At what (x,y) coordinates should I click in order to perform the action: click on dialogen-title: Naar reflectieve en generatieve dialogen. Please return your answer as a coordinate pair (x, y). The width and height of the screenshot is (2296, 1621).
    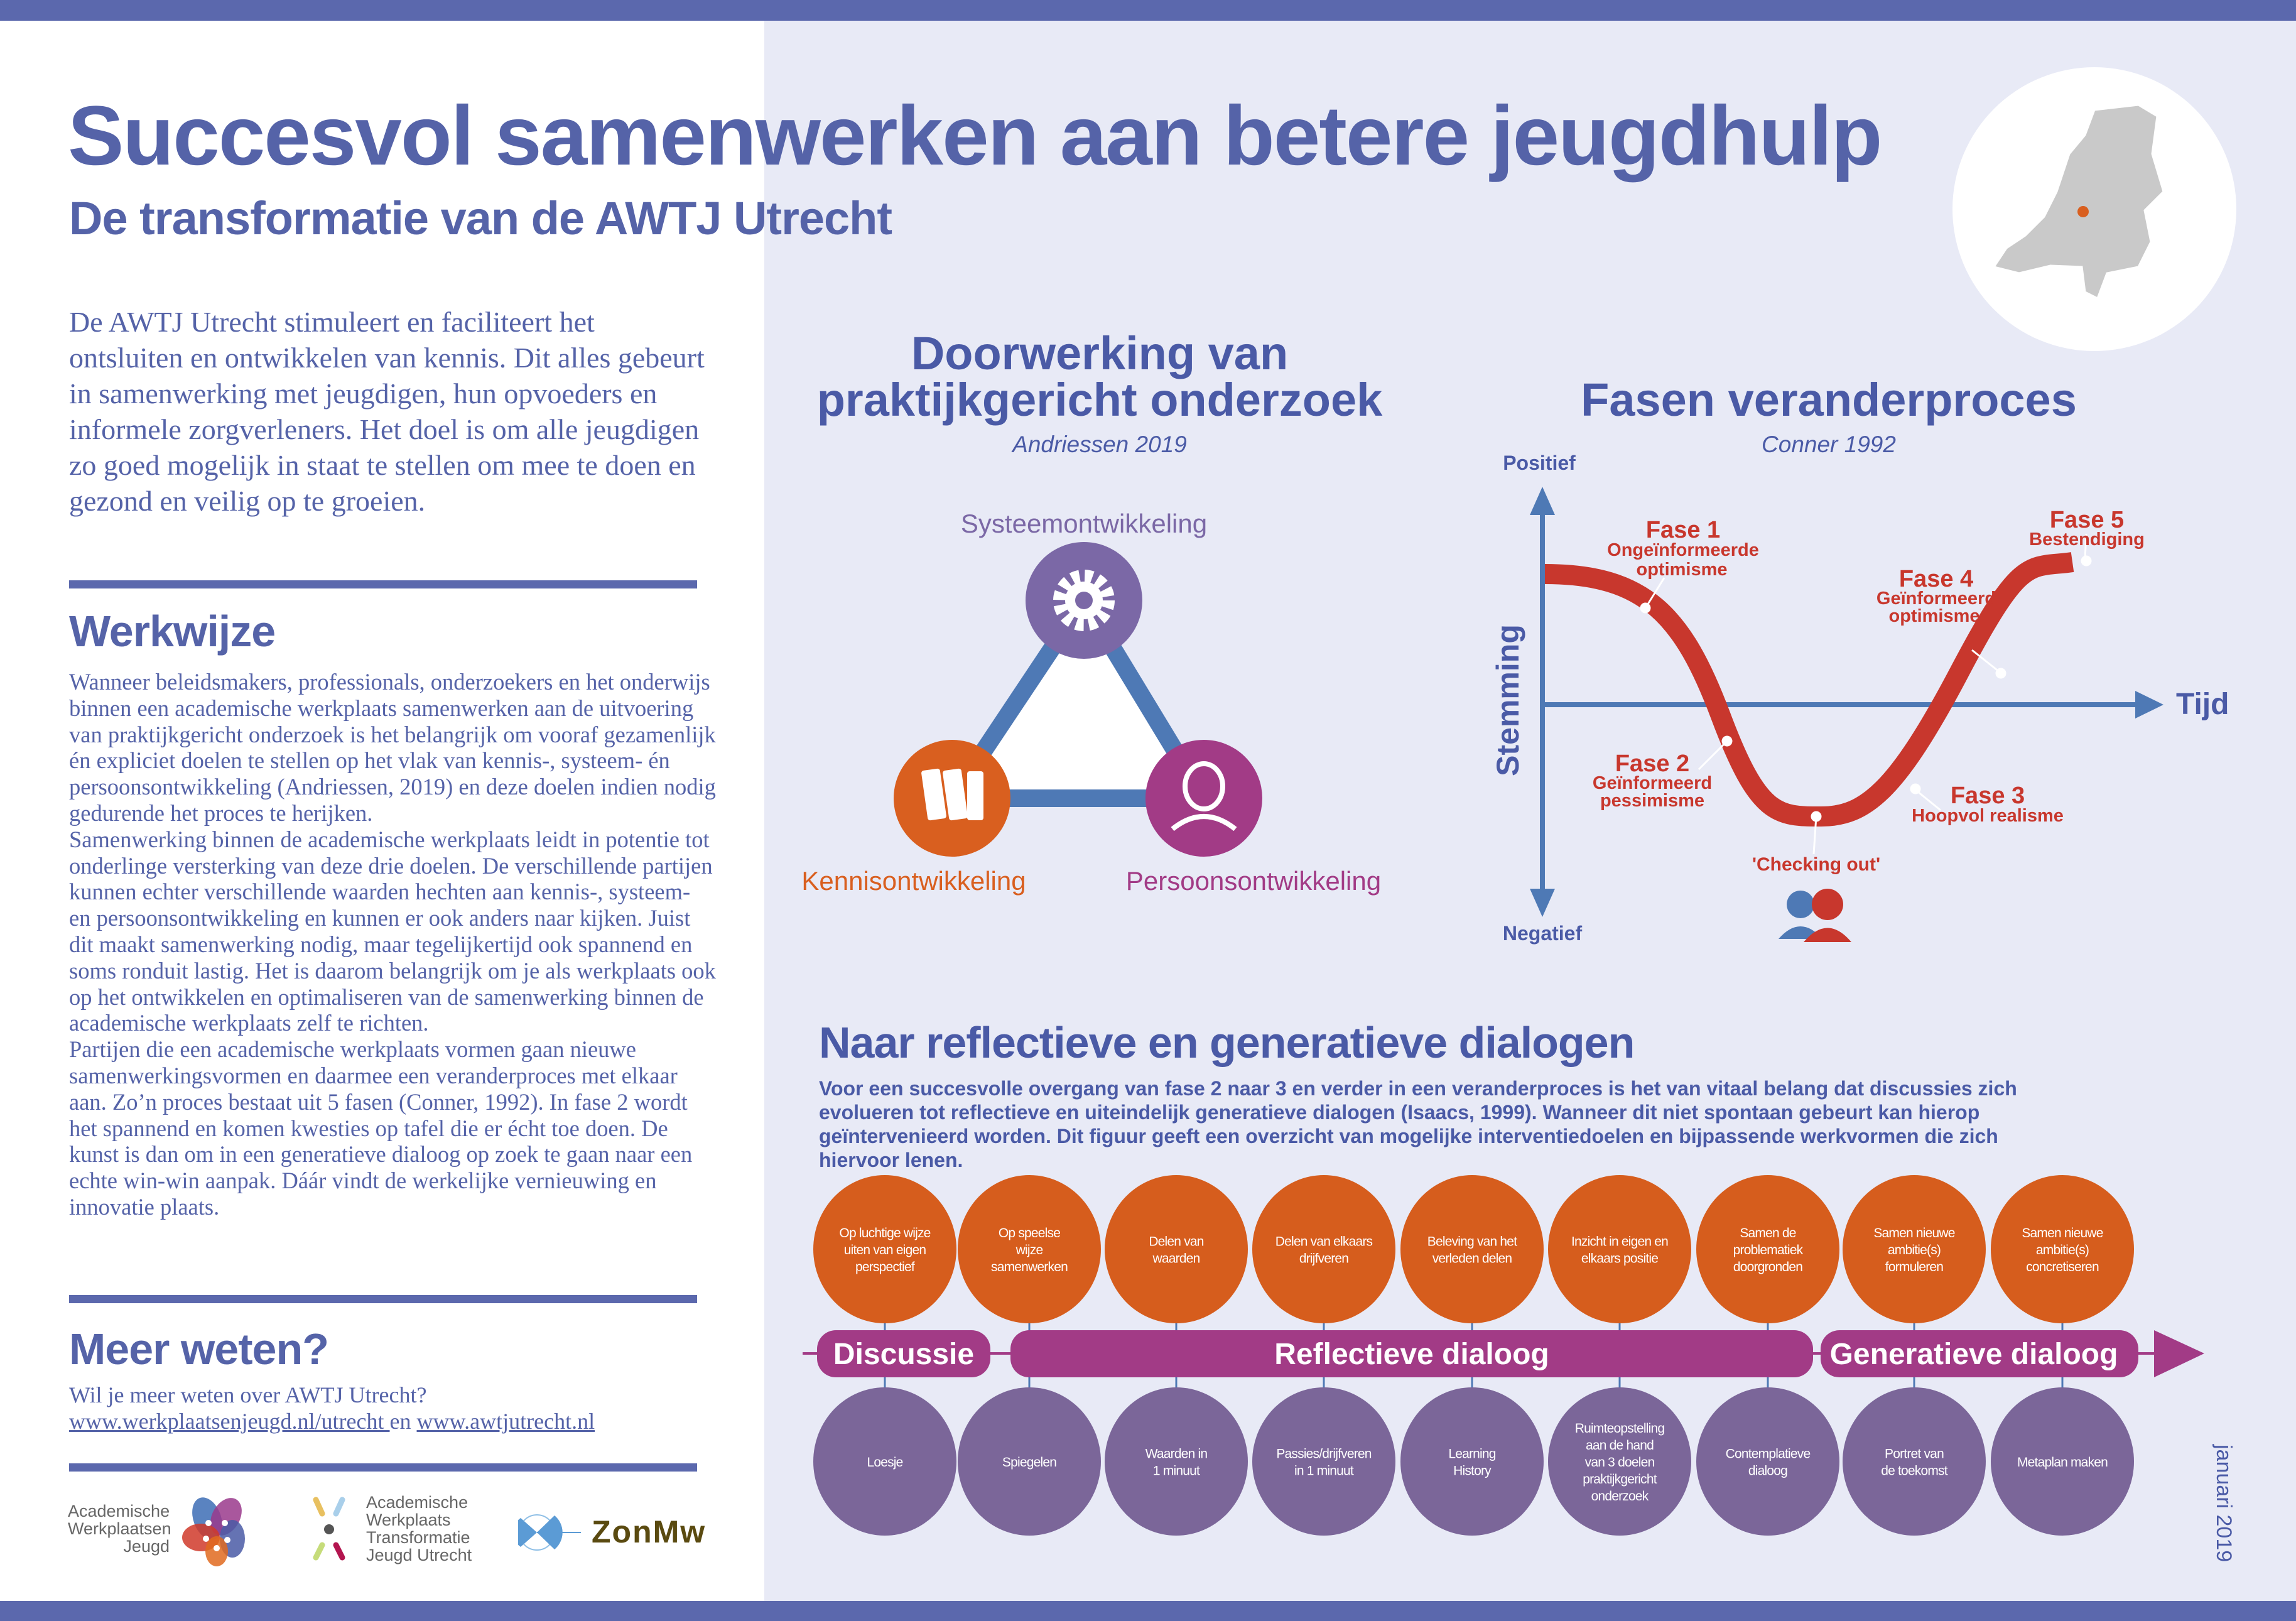
    Looking at the image, I should click on (1227, 1042).